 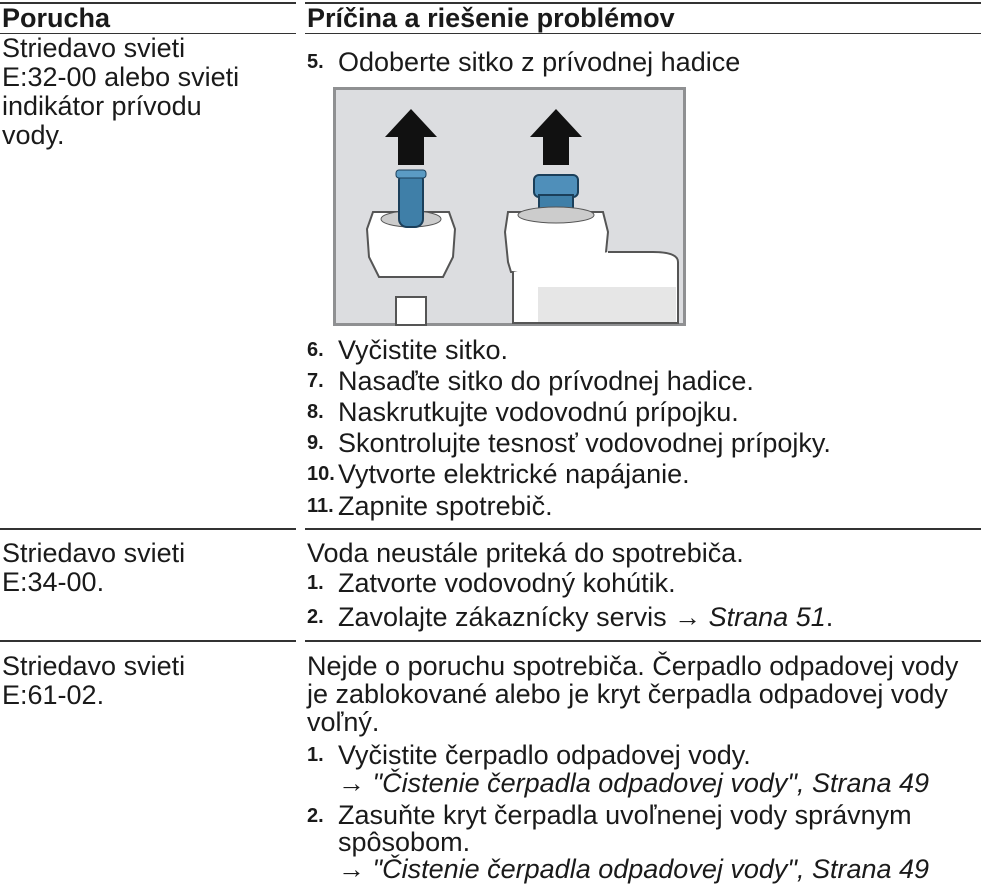 I want to click on step-text: Vyčistite sitko., so click(x=423, y=350).